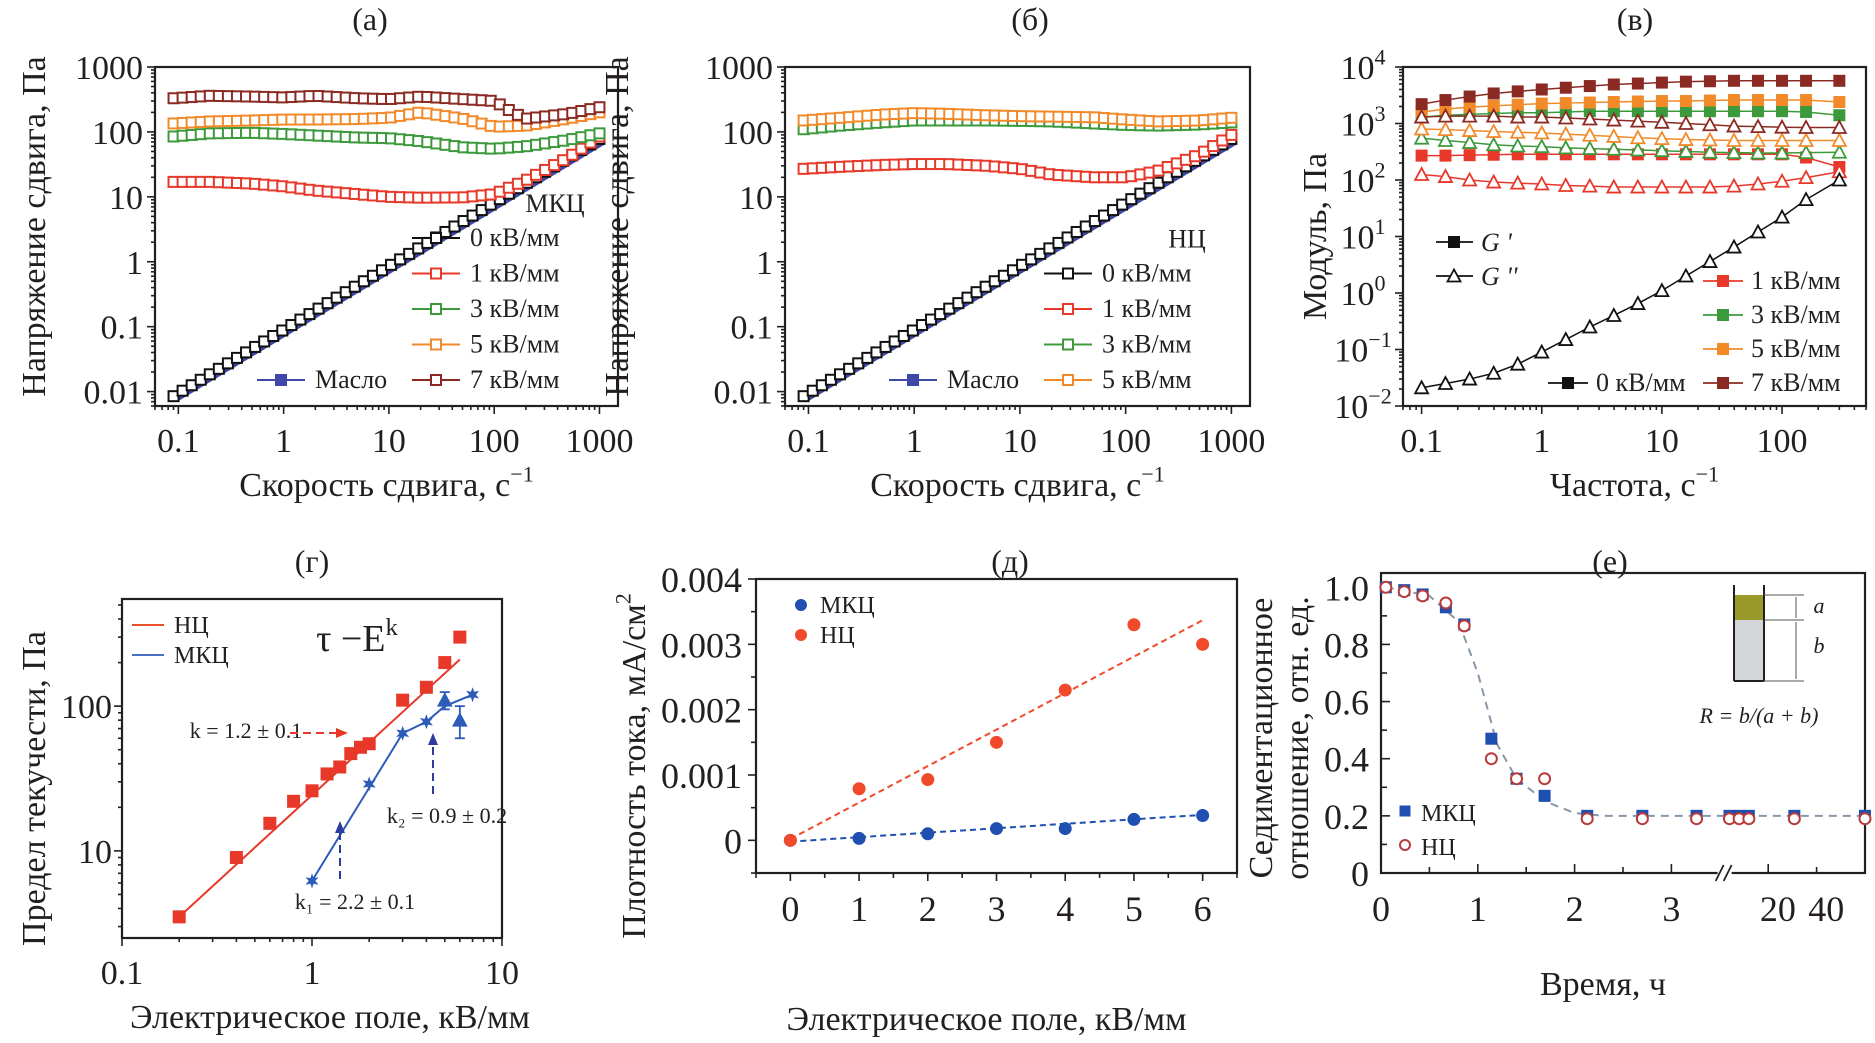  I want to click on x-tick-label: 1, so click(914, 441).